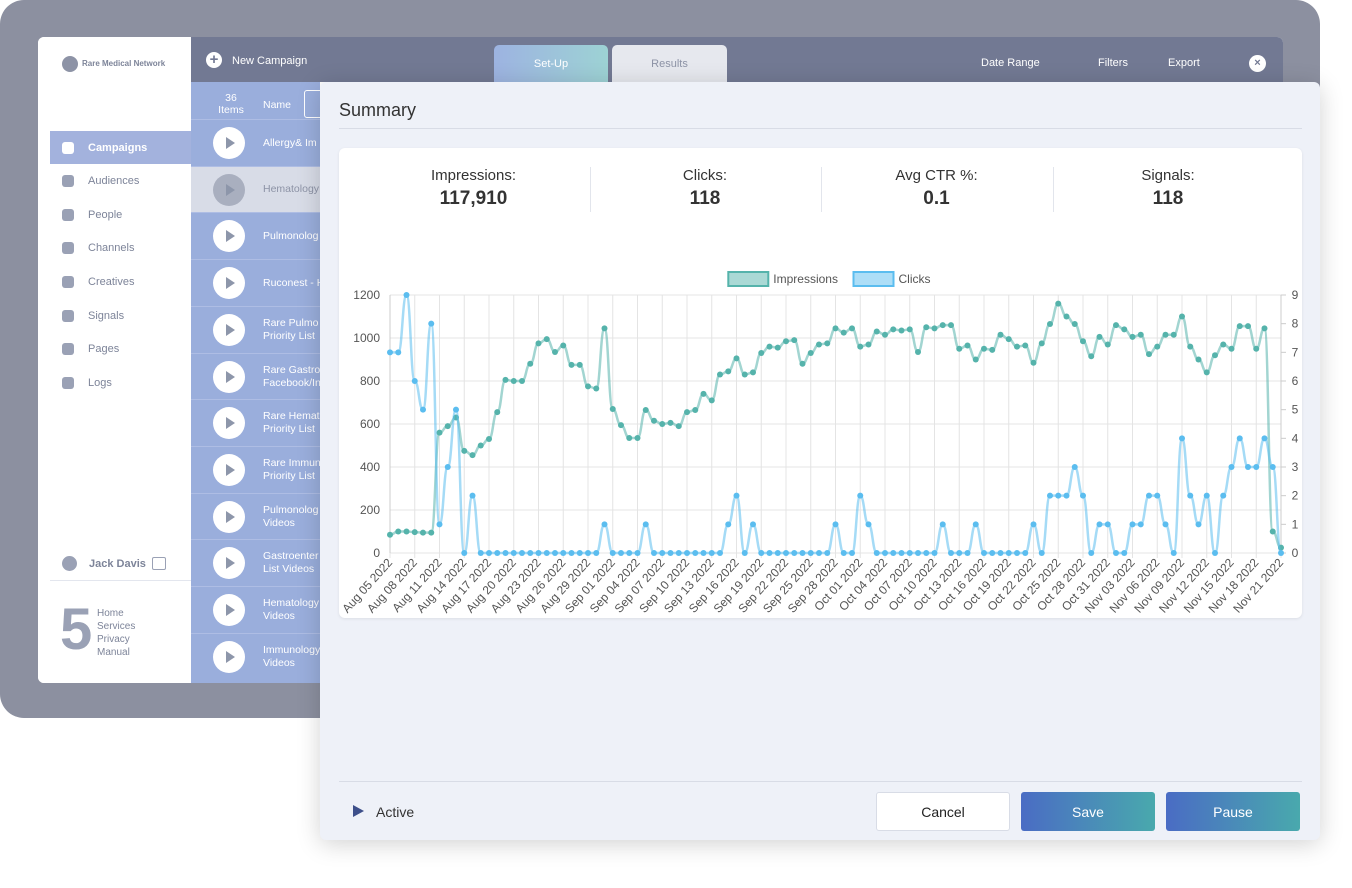 The height and width of the screenshot is (888, 1352). I want to click on nav-label: Signals, so click(106, 315).